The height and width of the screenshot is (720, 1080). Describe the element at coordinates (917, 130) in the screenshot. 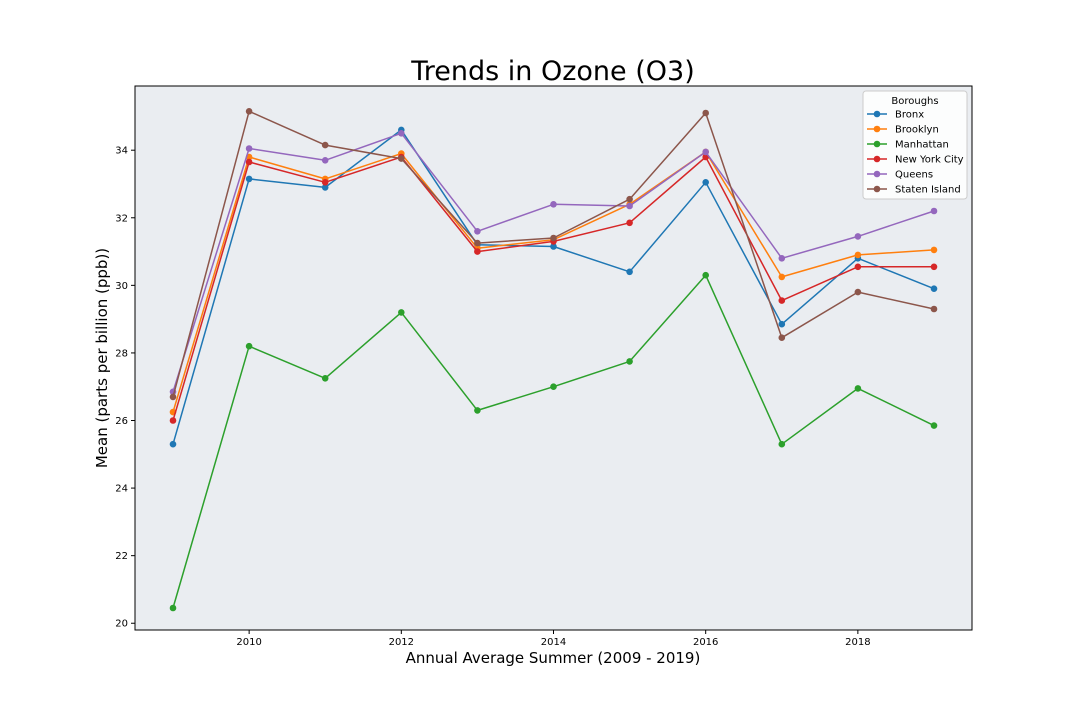

I see `legend-label-brooklyn: Brooklyn` at that location.